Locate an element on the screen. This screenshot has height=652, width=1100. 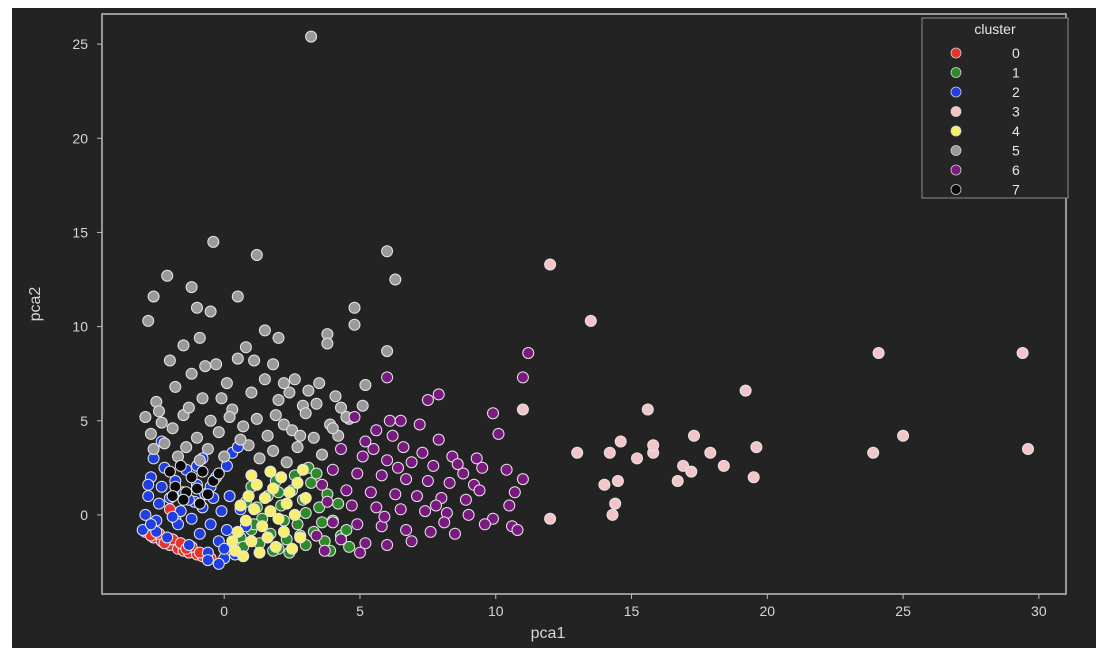
x-tick-label: 5 is located at coordinates (360, 611).